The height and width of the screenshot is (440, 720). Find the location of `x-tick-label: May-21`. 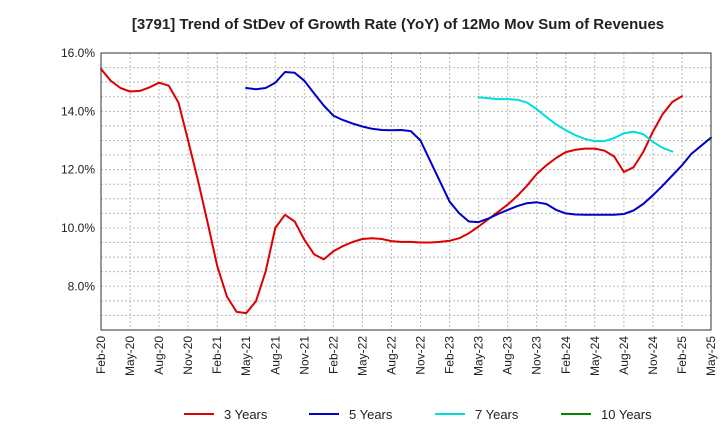

x-tick-label: May-21 is located at coordinates (246, 356).